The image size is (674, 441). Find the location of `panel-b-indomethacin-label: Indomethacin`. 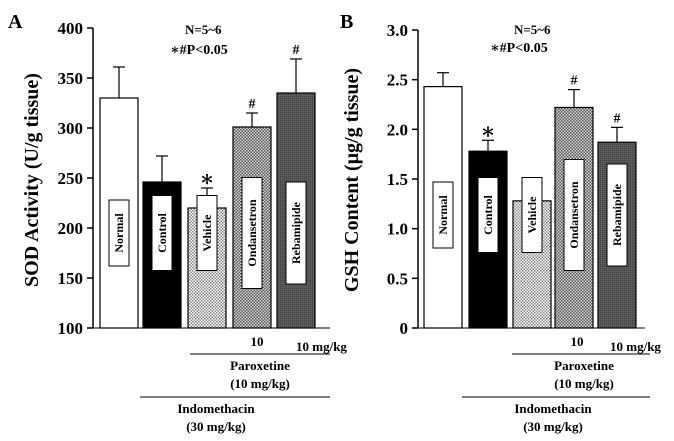

panel-b-indomethacin-label: Indomethacin is located at coordinates (553, 408).